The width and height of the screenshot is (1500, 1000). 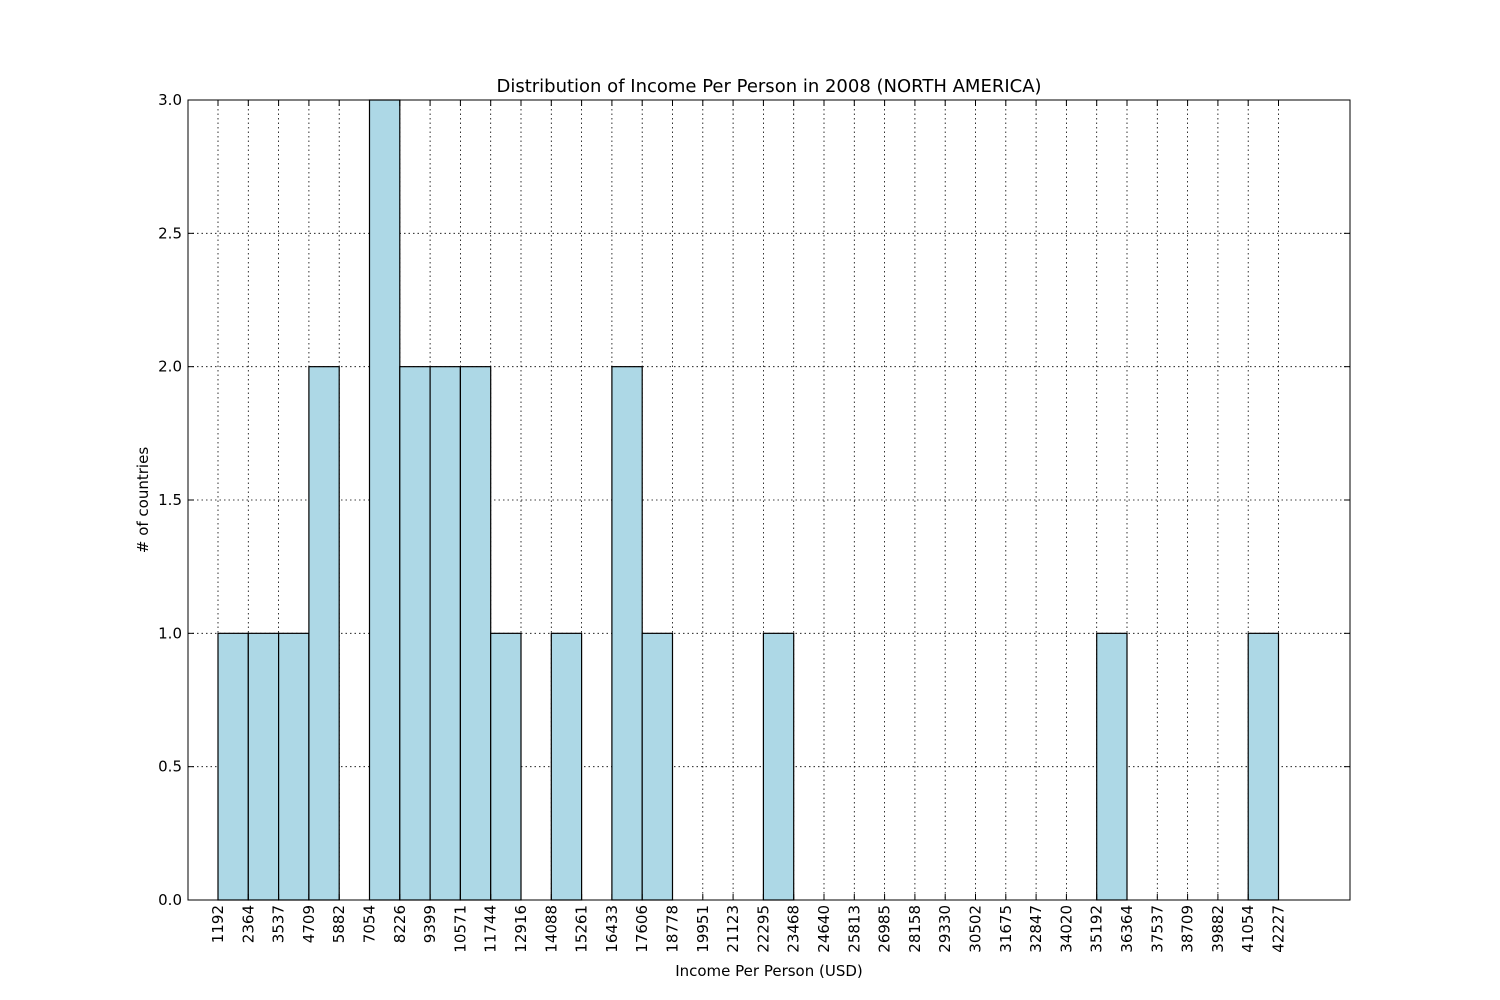 What do you see at coordinates (1248, 929) in the screenshot?
I see `x-tick-label: 41054` at bounding box center [1248, 929].